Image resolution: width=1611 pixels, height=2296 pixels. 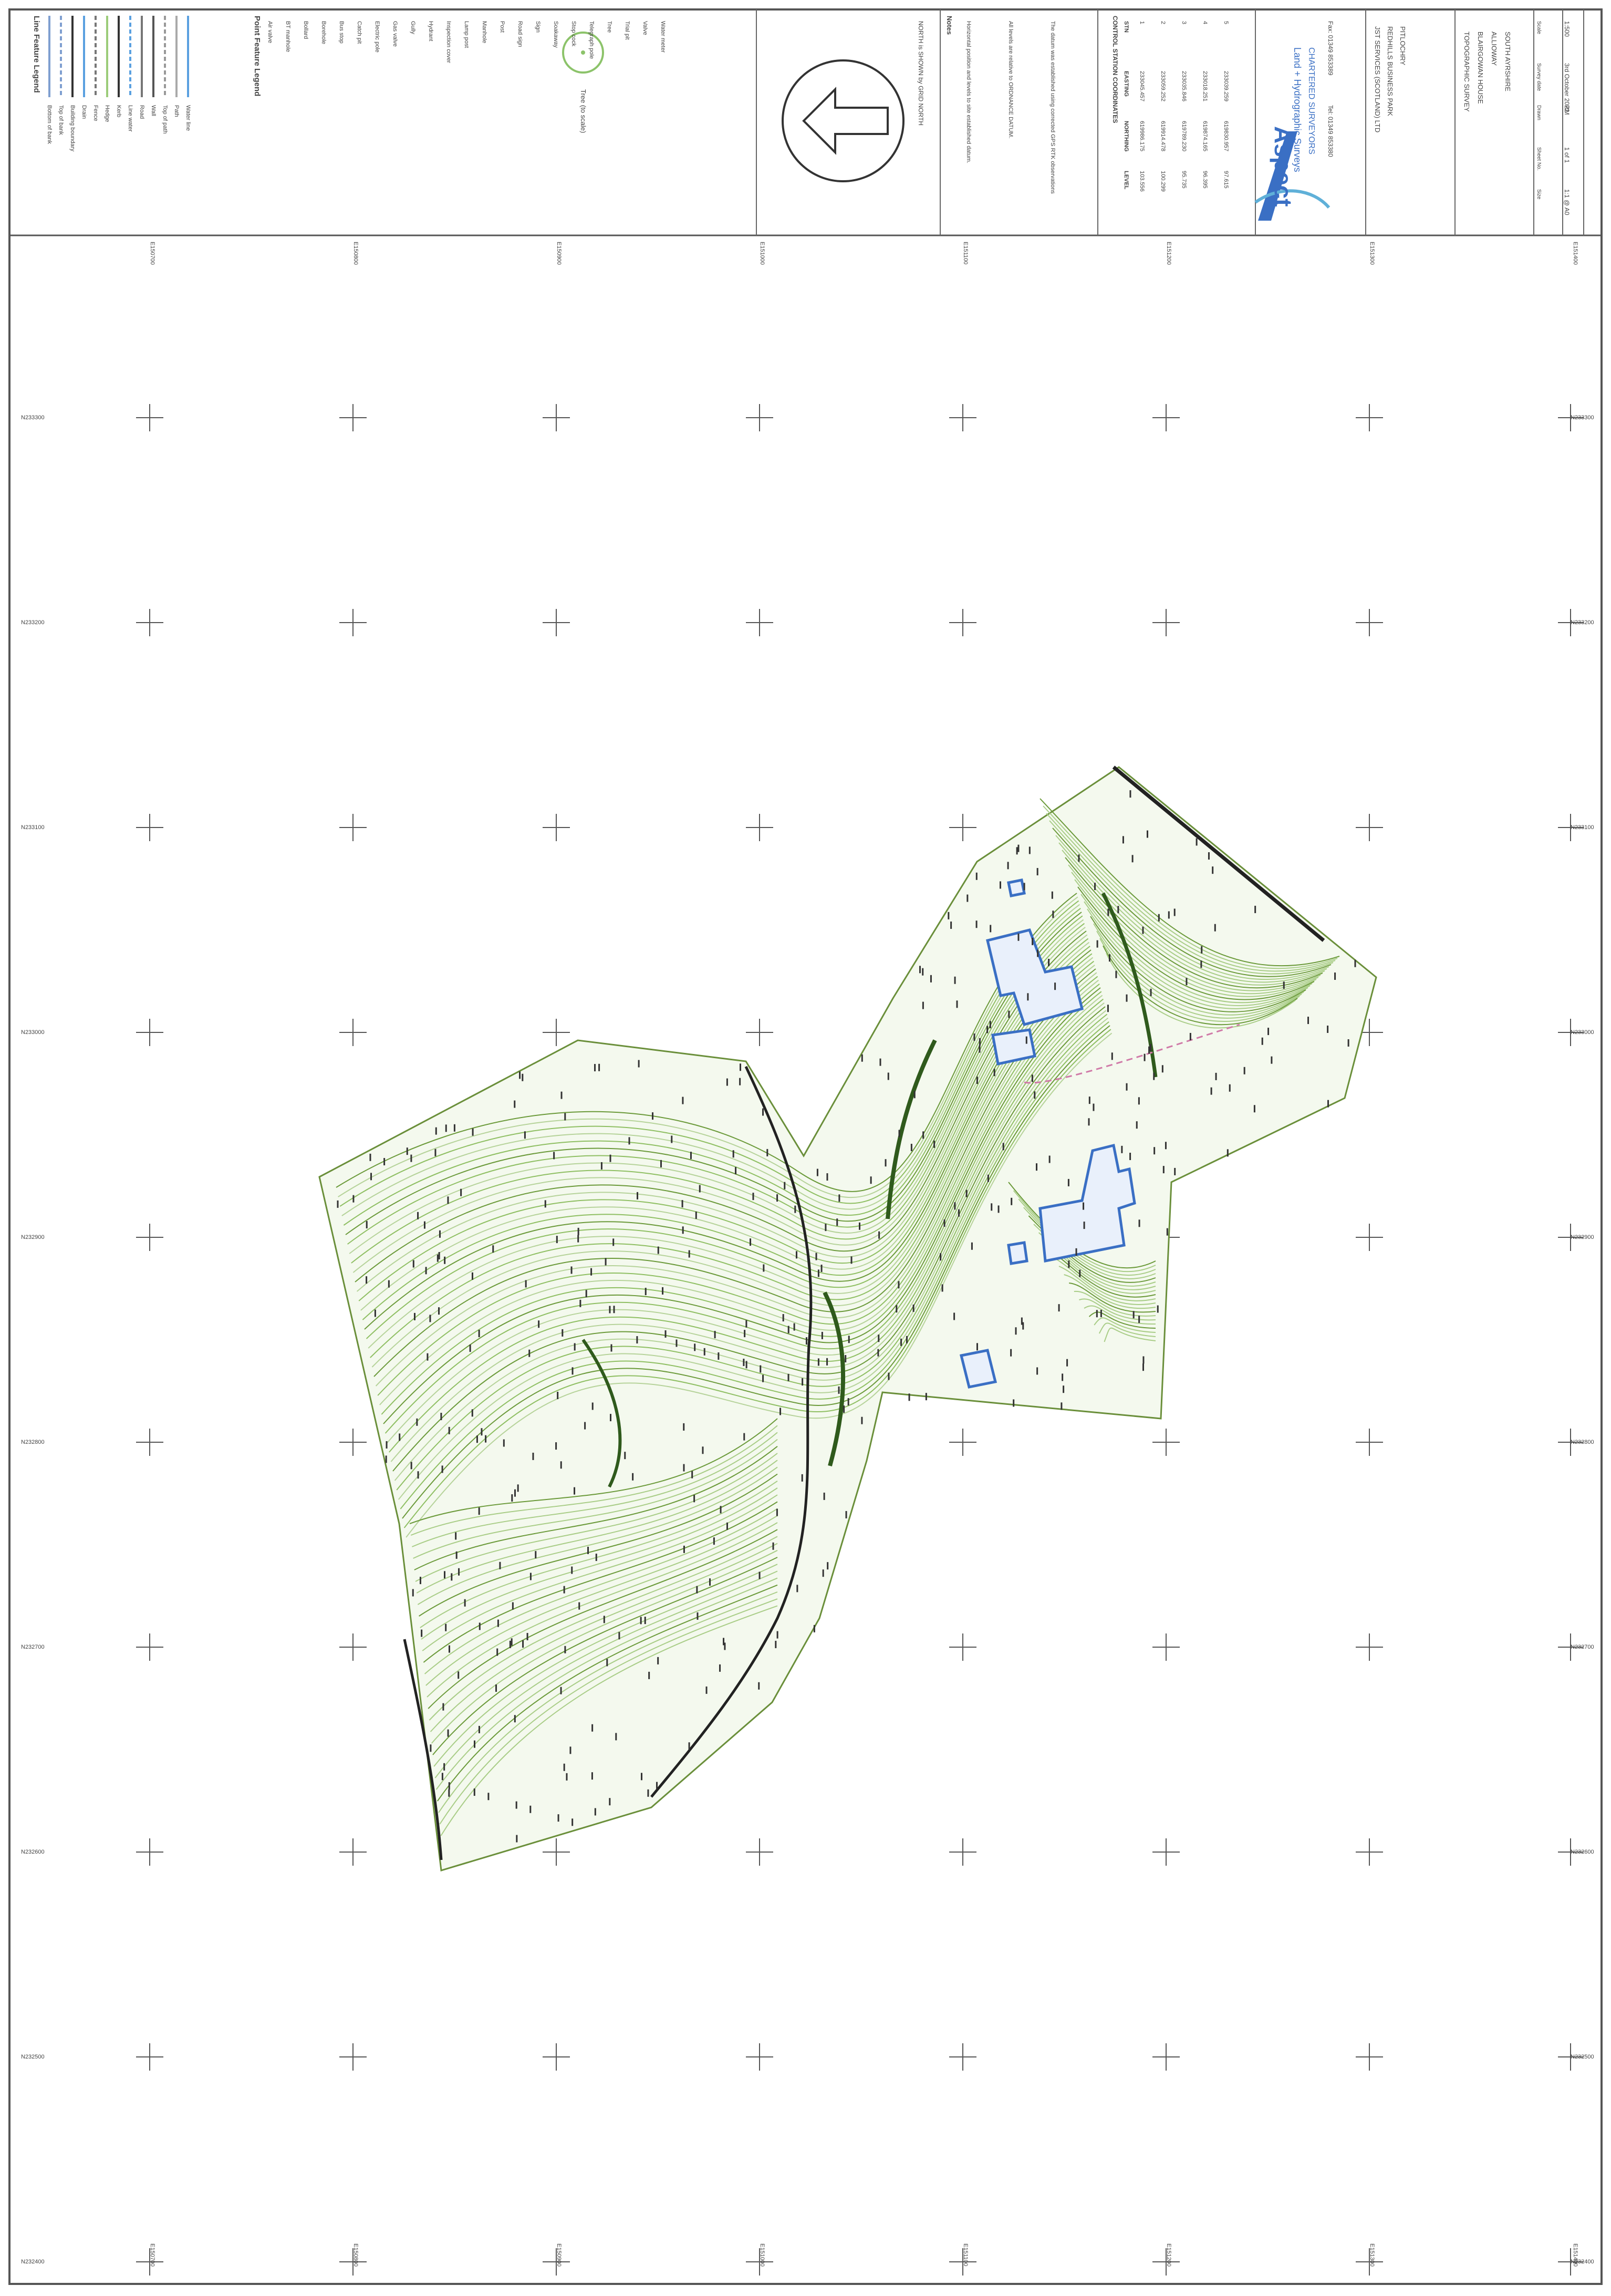 What do you see at coordinates (377, 37) in the screenshot?
I see `point-legend-item: Electric pole` at bounding box center [377, 37].